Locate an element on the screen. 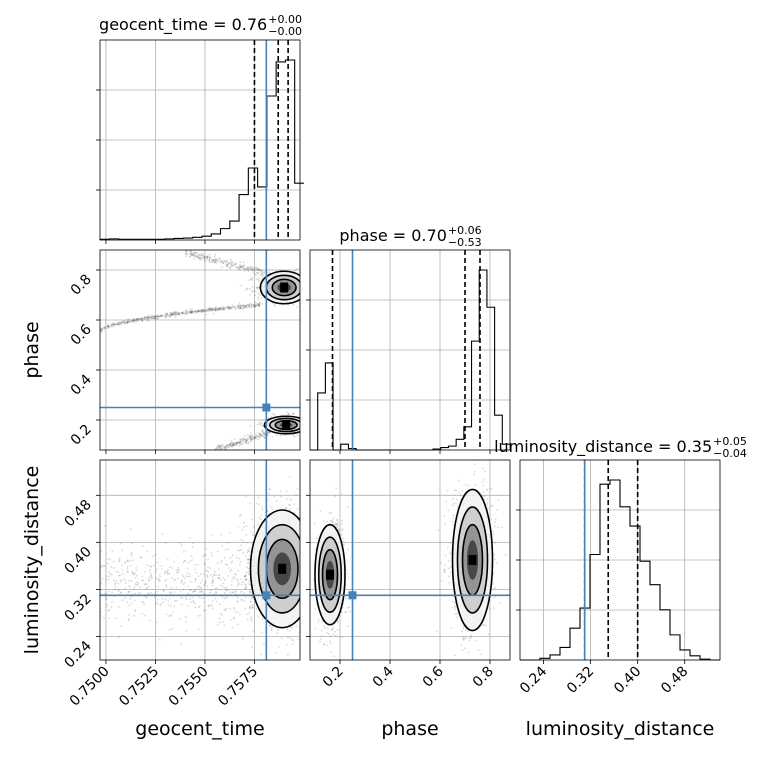 The image size is (760, 765). panel-phase-vs-geocent_time is located at coordinates (203, 350).